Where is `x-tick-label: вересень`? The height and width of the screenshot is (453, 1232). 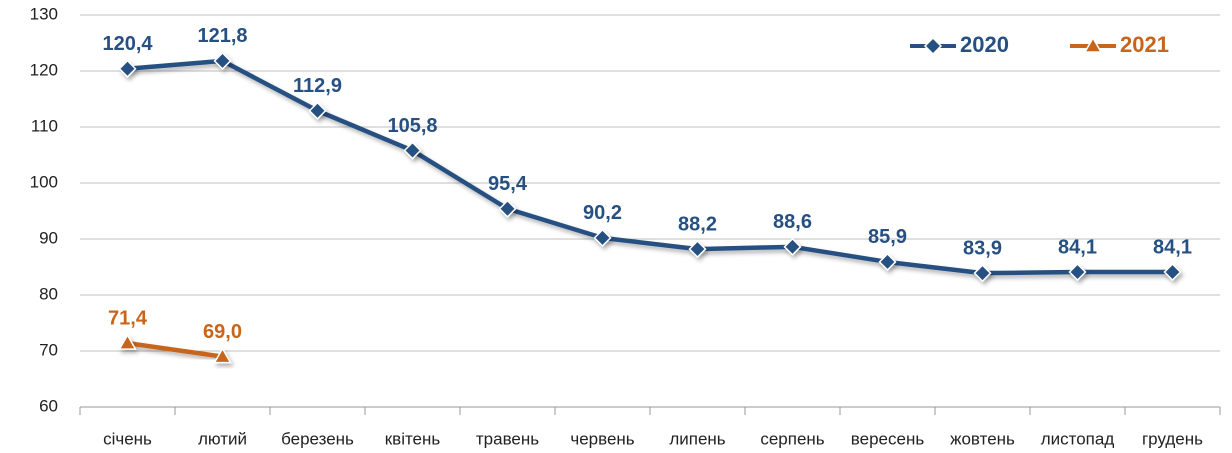 x-tick-label: вересень is located at coordinates (888, 438).